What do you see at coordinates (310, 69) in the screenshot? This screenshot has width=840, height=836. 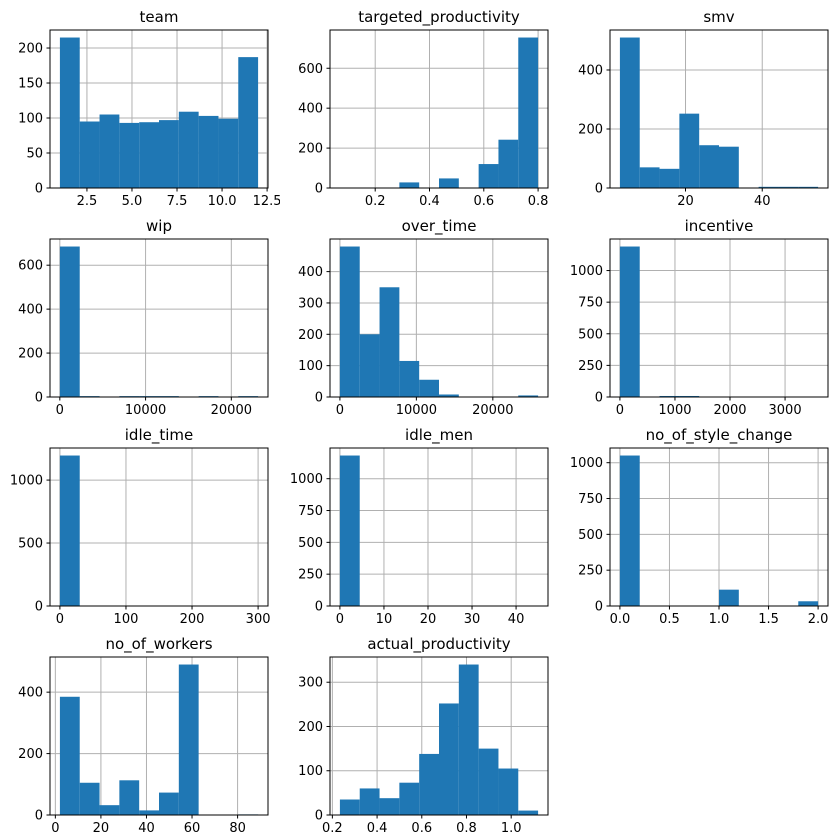 I see `y-tick-label: 600` at bounding box center [310, 69].